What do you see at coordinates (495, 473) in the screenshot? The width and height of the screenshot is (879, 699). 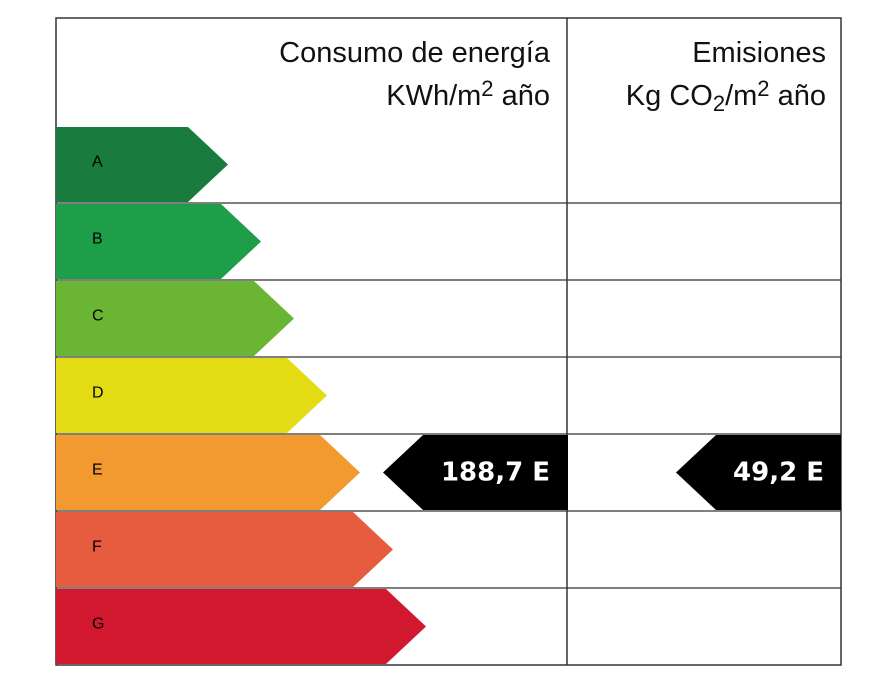 I see `result-label: 188,7 E` at bounding box center [495, 473].